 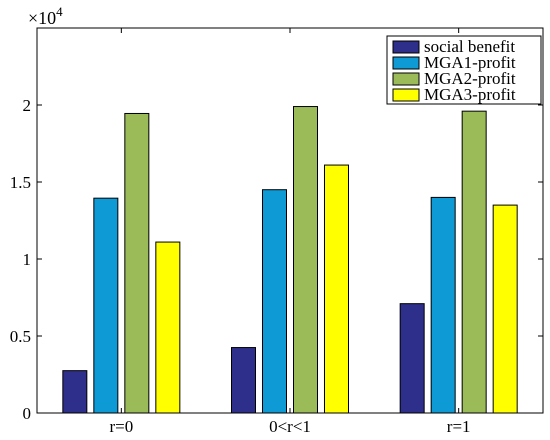 I want to click on x-tick-label: 0<r<1, so click(x=290, y=426).